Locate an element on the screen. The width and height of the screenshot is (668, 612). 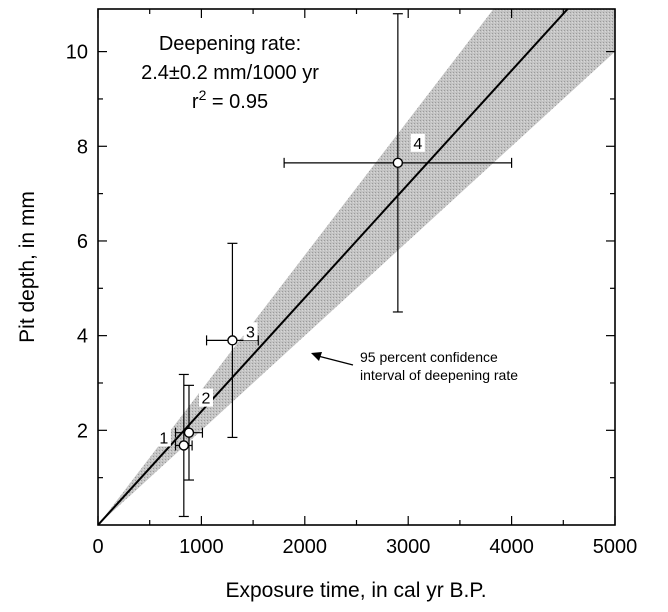
y-tick-label: 4 is located at coordinates (82, 337).